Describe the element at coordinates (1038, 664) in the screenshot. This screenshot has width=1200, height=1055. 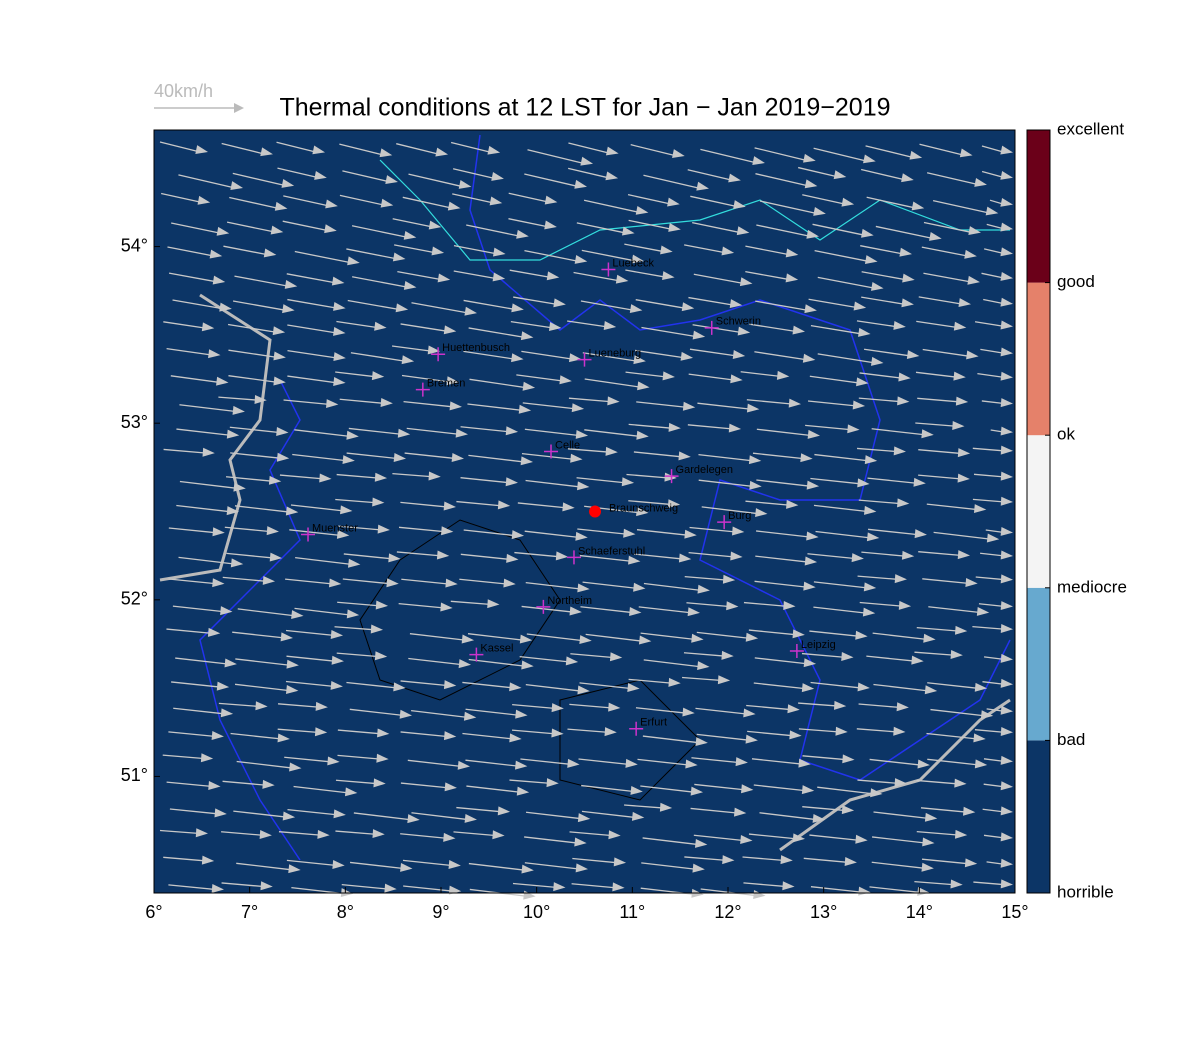
I see `colorbar-segment` at that location.